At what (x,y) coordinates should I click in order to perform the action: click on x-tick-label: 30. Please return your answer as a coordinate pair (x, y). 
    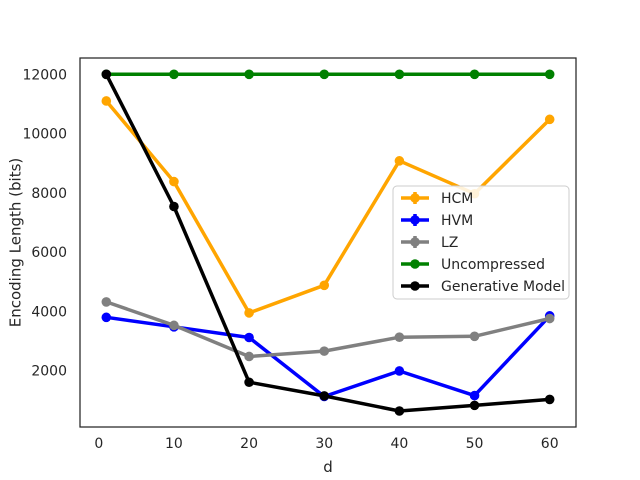
    Looking at the image, I should click on (324, 444).